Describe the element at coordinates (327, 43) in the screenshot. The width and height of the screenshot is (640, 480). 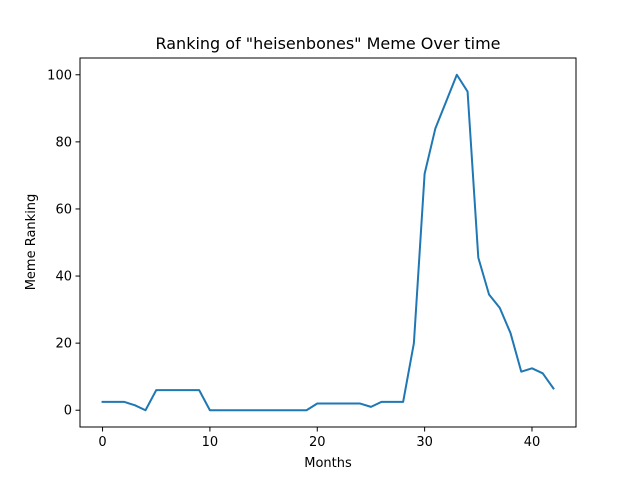
I see `chart-title: Ranking of "heisenbones" Meme Over time` at that location.